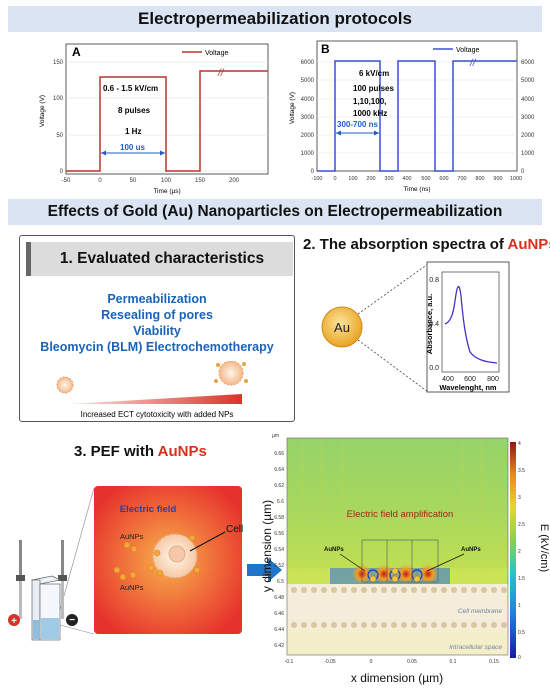 The image size is (550, 693). Describe the element at coordinates (370, 179) in the screenshot. I see `panel-b-xtick: 200` at that location.